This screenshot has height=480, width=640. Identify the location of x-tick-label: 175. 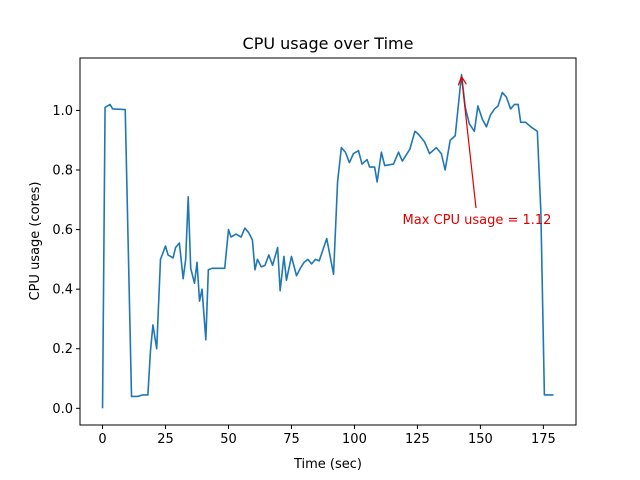
(543, 439).